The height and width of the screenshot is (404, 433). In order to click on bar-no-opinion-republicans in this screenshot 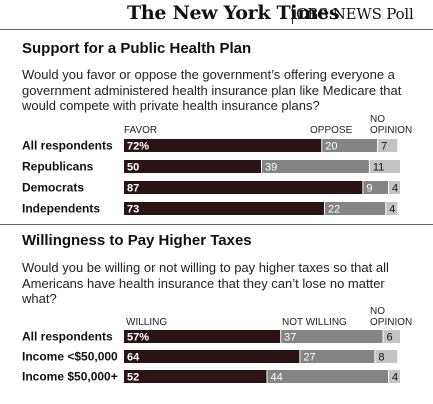, I will do `click(384, 166)`.